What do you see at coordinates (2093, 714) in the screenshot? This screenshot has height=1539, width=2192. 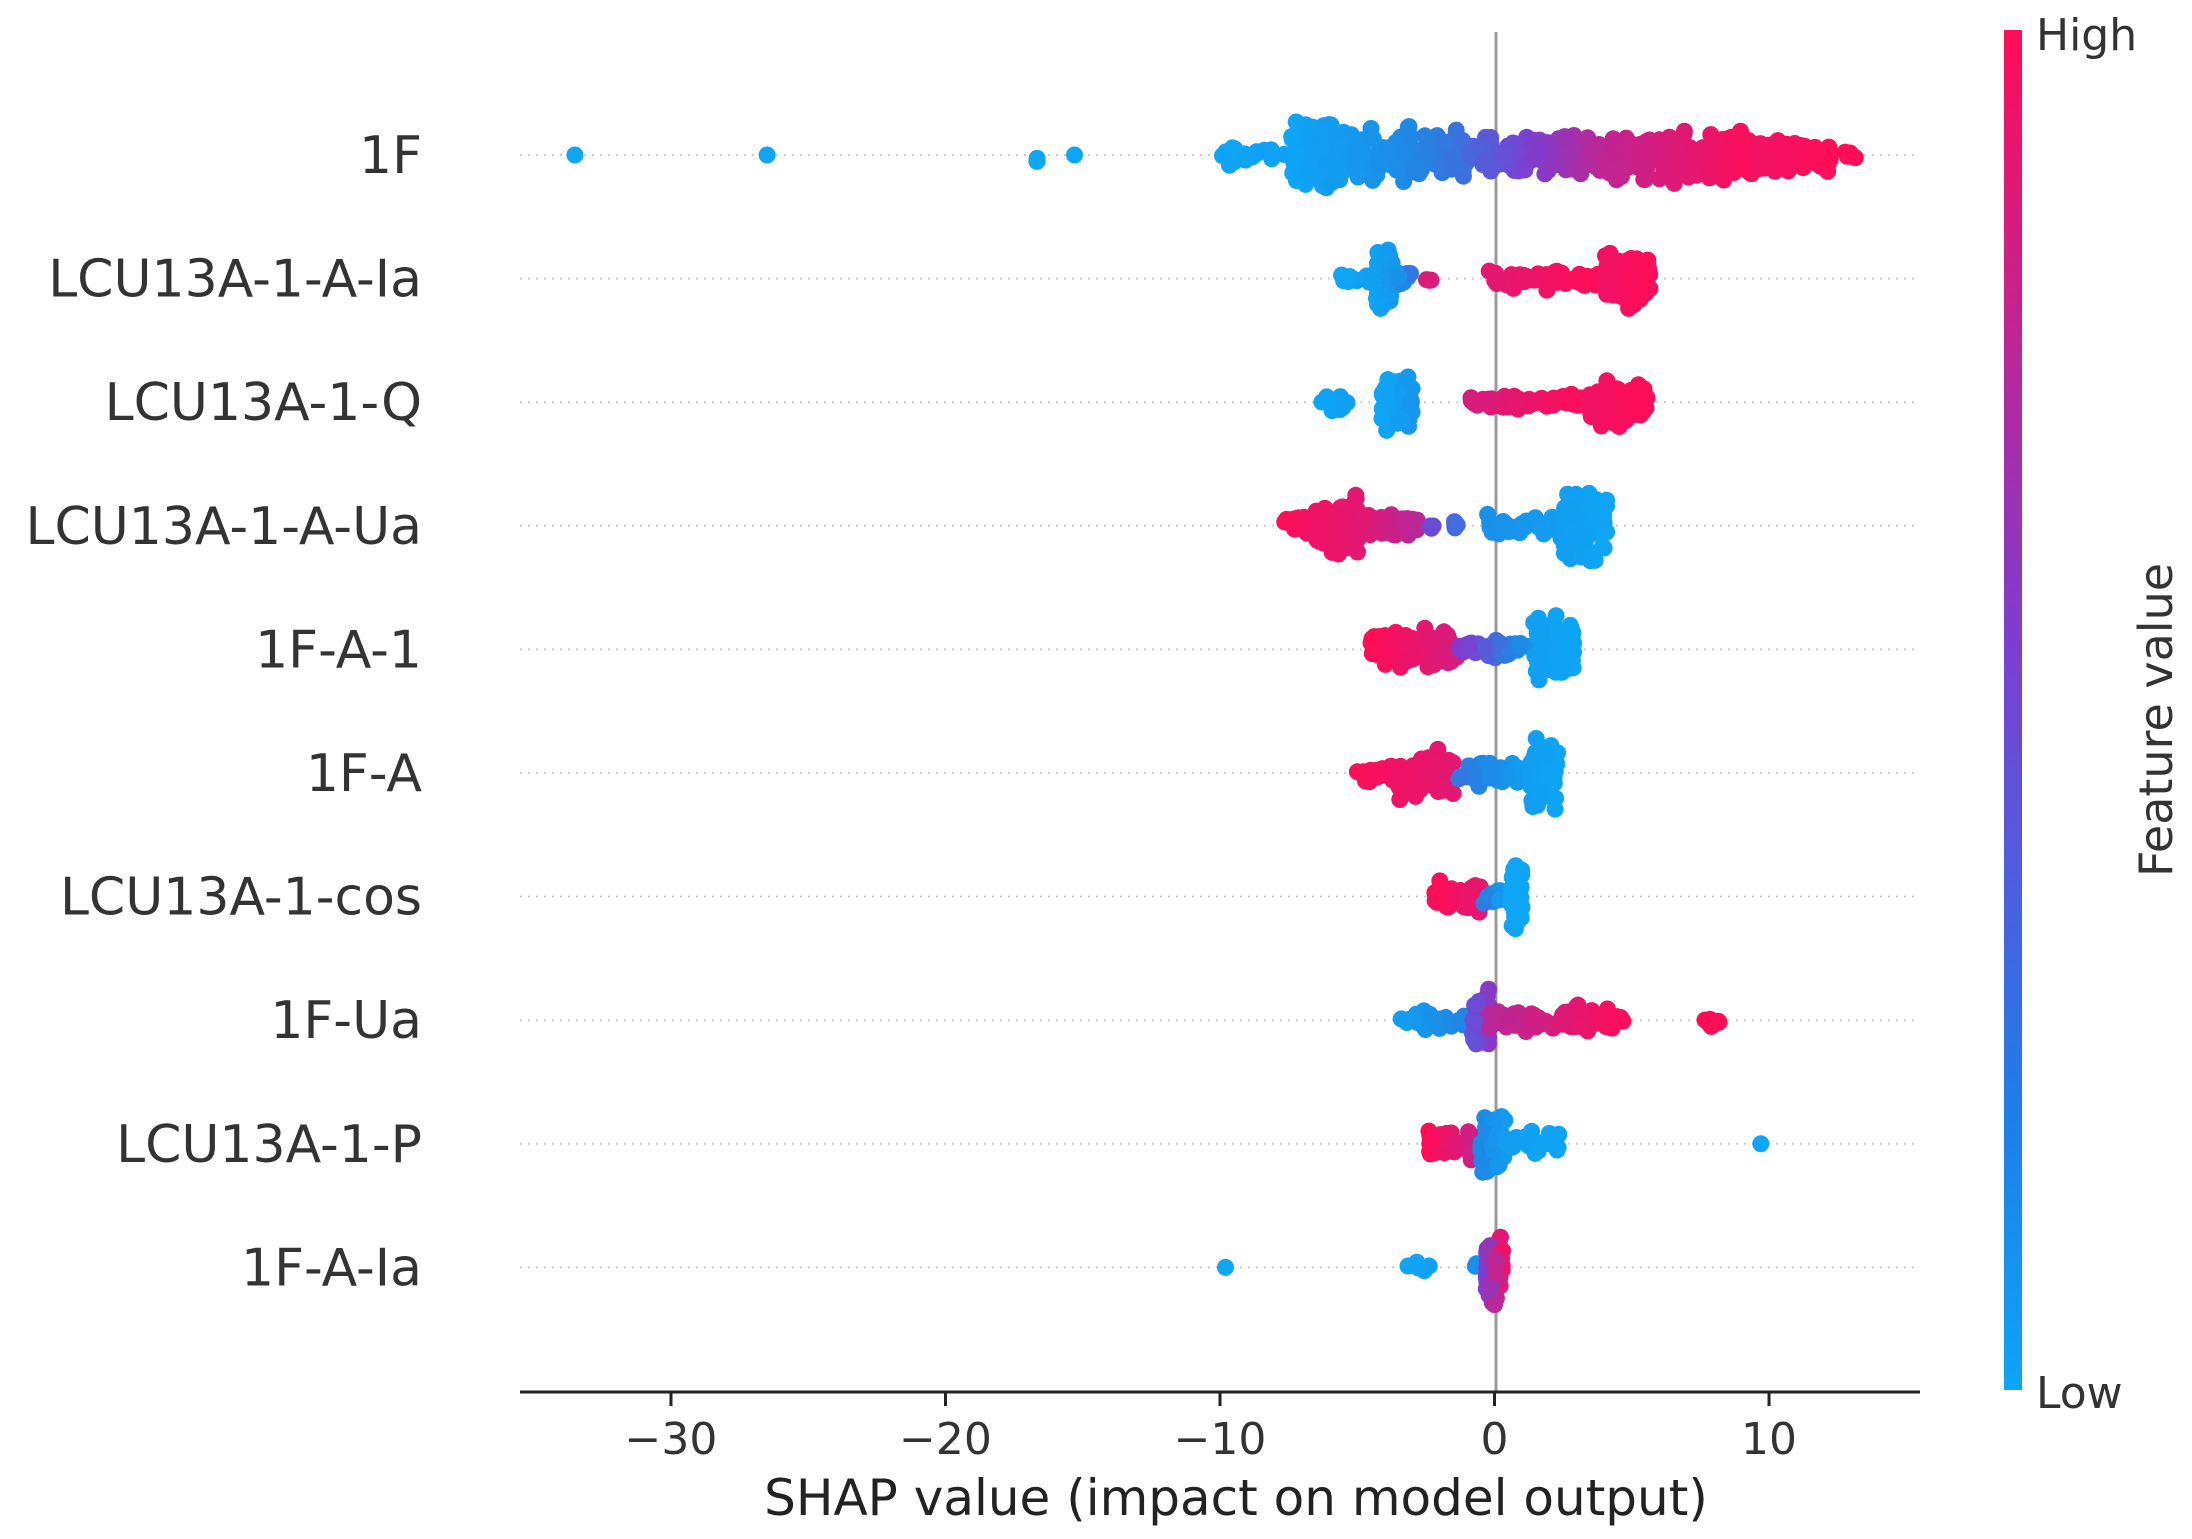 I see `colorbar: High Low Feature value` at bounding box center [2093, 714].